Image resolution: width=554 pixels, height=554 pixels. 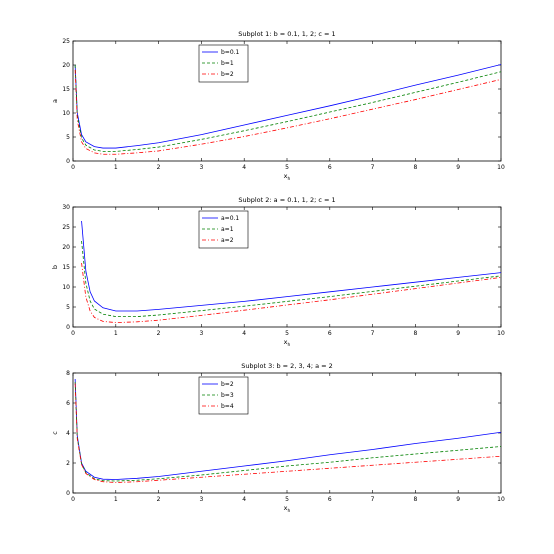 What do you see at coordinates (230, 218) in the screenshot?
I see `legend-entry: a=0.1` at bounding box center [230, 218].